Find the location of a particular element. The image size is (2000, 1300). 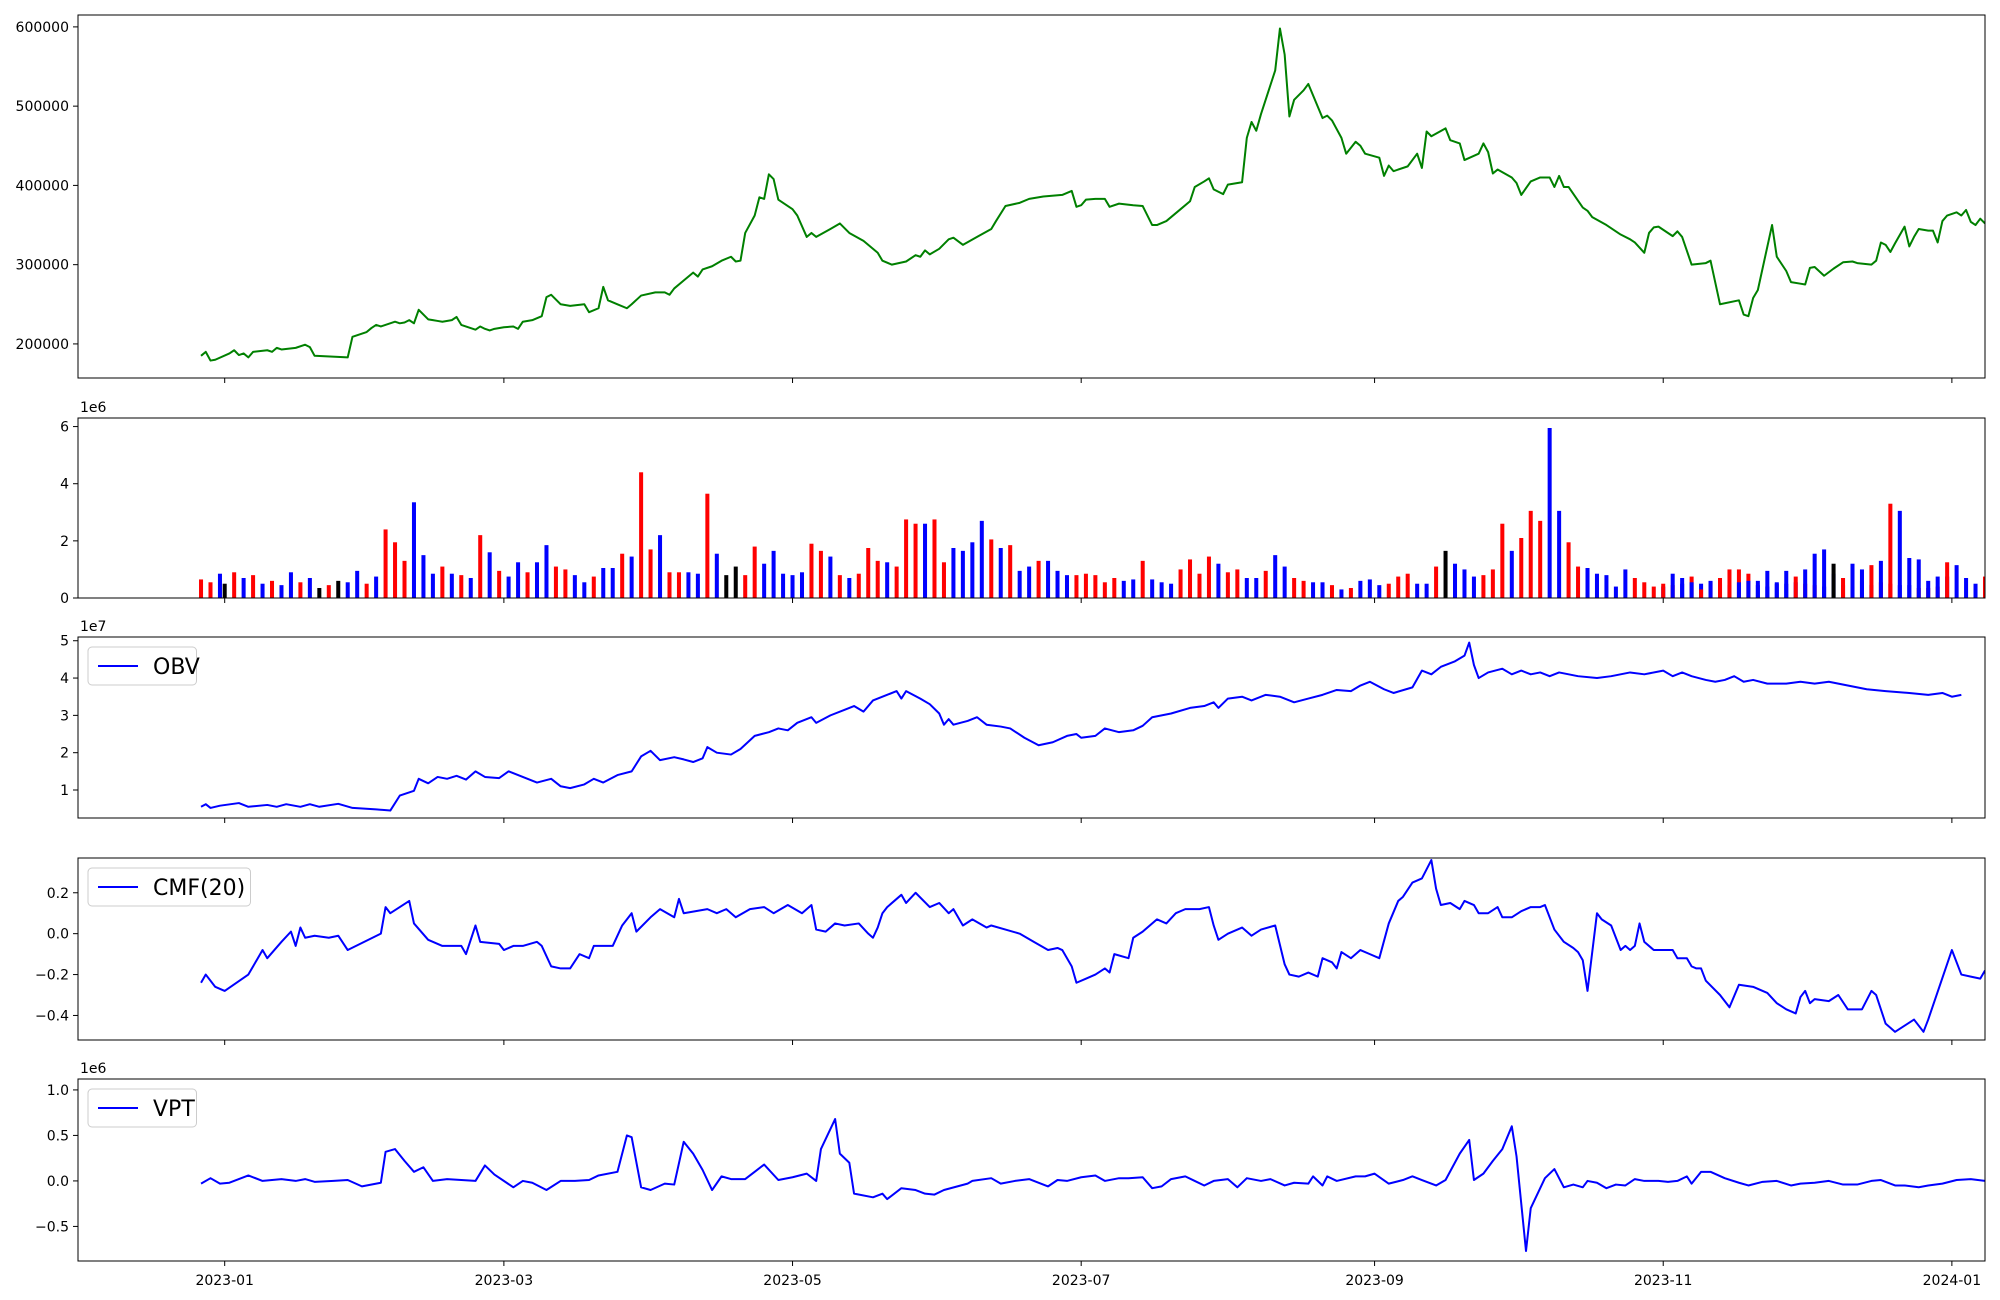

y-tick-label: 300000 is located at coordinates (42, 266).